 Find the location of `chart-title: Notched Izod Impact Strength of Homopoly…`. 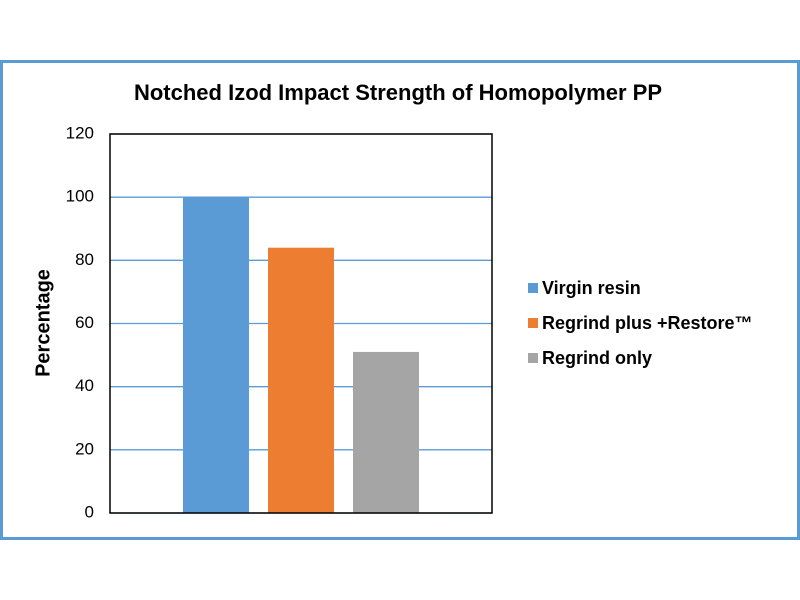

chart-title: Notched Izod Impact Strength of Homopoly… is located at coordinates (398, 92).